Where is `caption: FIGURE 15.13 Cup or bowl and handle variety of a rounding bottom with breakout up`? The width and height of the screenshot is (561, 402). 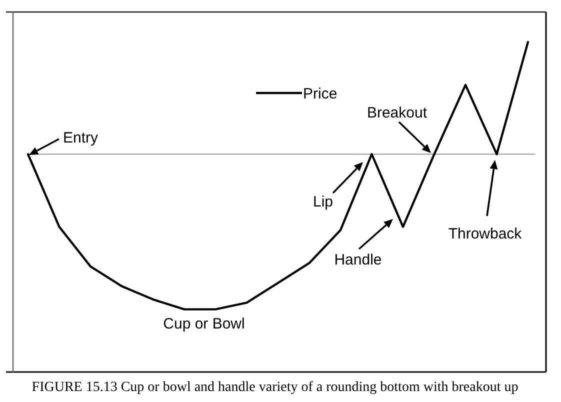 caption: FIGURE 15.13 Cup or bowl and handle variety of a rounding bottom with breakout up is located at coordinates (275, 387).